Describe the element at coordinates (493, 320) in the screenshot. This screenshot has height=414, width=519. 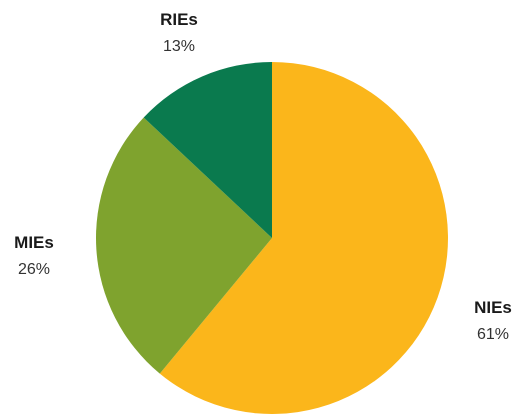
I see `slice-label-nies: NIEs 61%` at that location.